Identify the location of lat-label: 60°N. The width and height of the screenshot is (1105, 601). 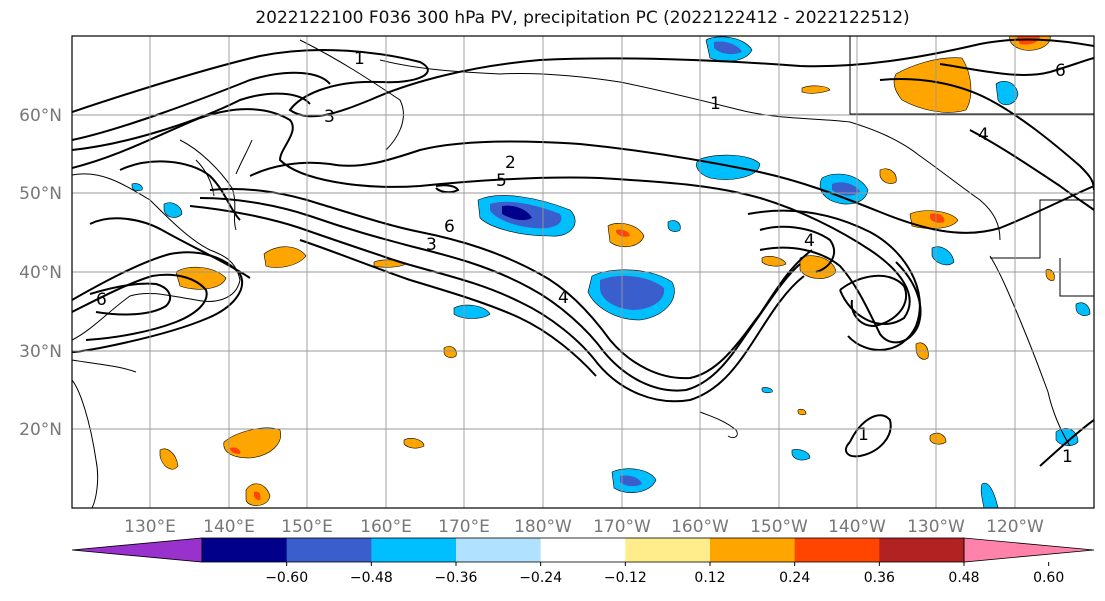
(40, 116).